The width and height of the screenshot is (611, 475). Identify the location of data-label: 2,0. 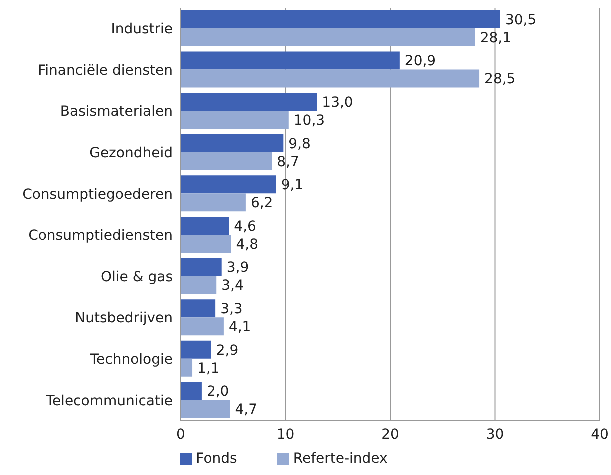
(218, 392).